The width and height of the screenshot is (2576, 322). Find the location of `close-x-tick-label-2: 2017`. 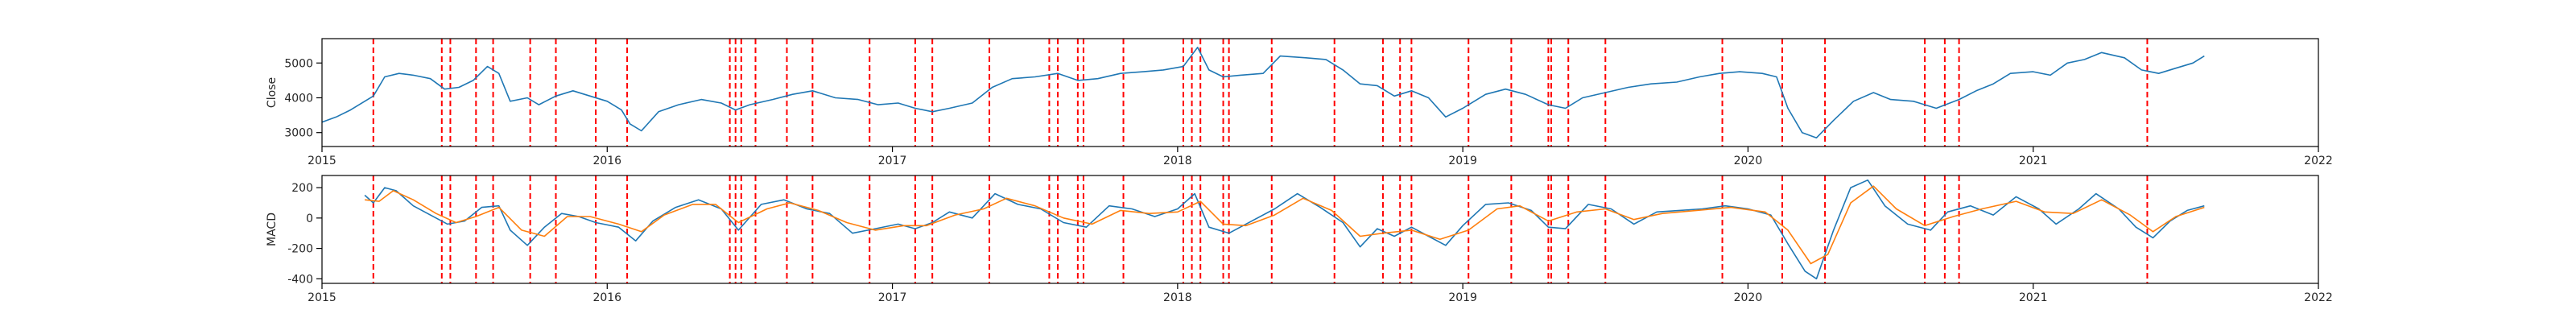

close-x-tick-label-2: 2017 is located at coordinates (892, 161).